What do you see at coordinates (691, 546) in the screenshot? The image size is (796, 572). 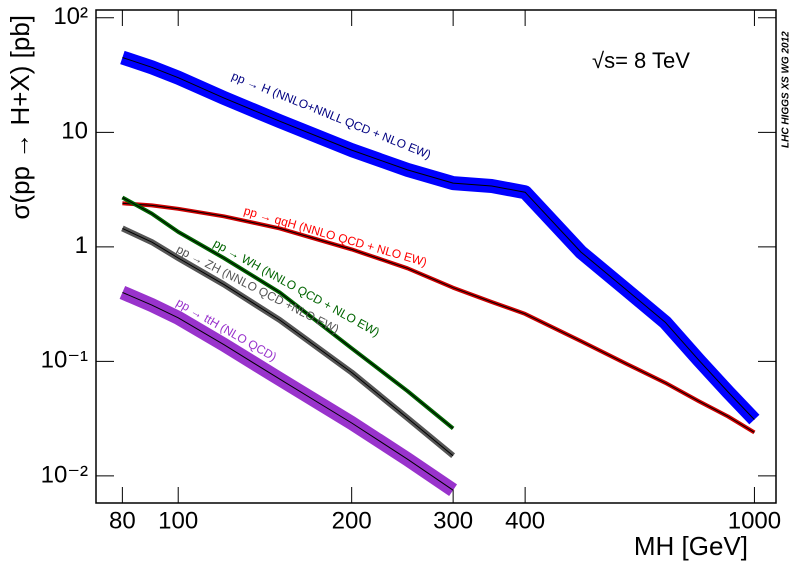 I see `x-axis-label: MH [GeV]` at bounding box center [691, 546].